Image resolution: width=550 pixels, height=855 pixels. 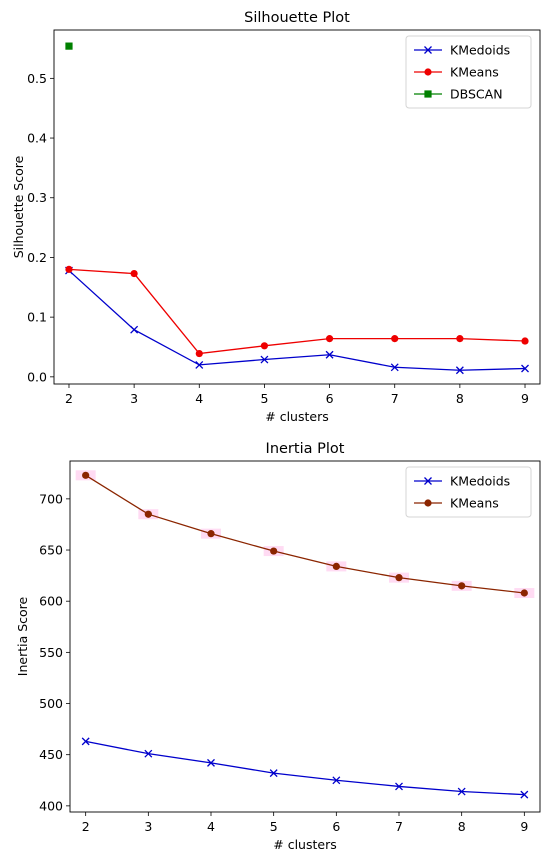 What do you see at coordinates (51, 652) in the screenshot?
I see `y-tick-label: 550` at bounding box center [51, 652].